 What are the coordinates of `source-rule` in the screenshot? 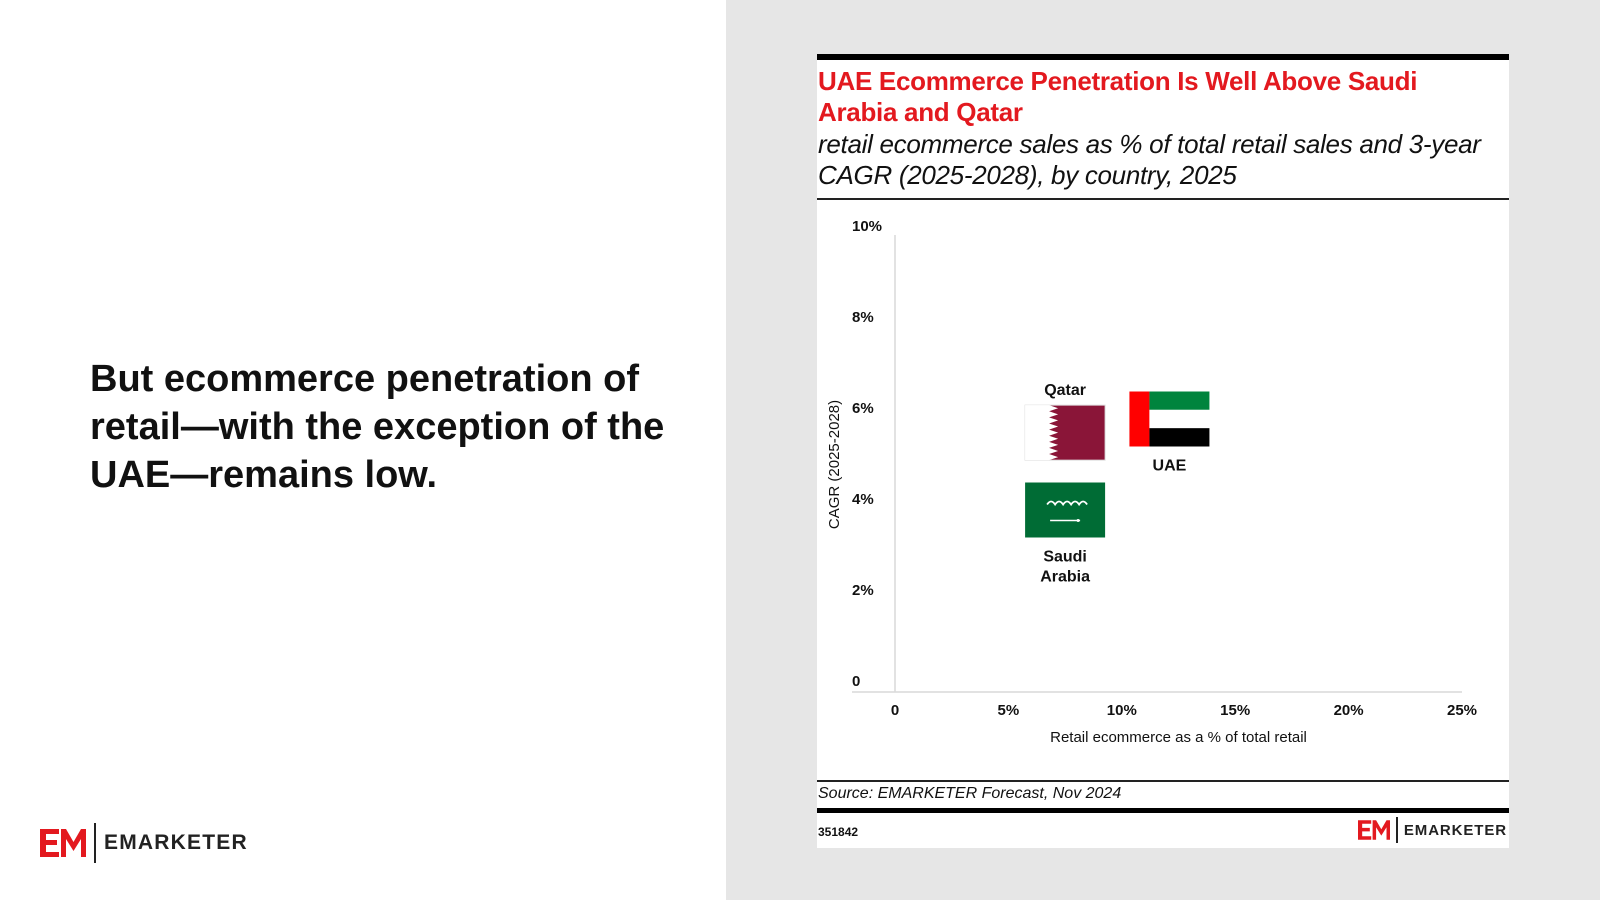 It's located at (1163, 781).